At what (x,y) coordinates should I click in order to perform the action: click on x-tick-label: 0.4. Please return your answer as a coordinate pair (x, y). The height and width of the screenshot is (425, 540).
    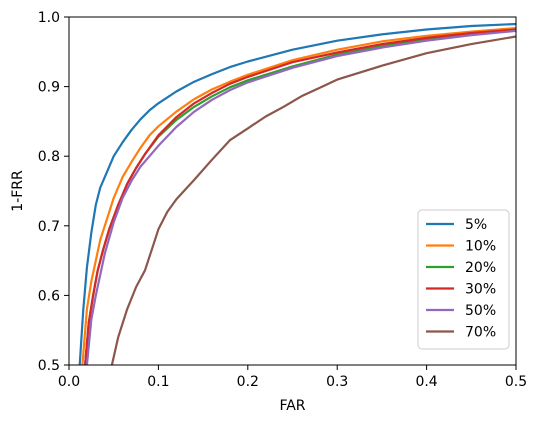
    Looking at the image, I should click on (426, 382).